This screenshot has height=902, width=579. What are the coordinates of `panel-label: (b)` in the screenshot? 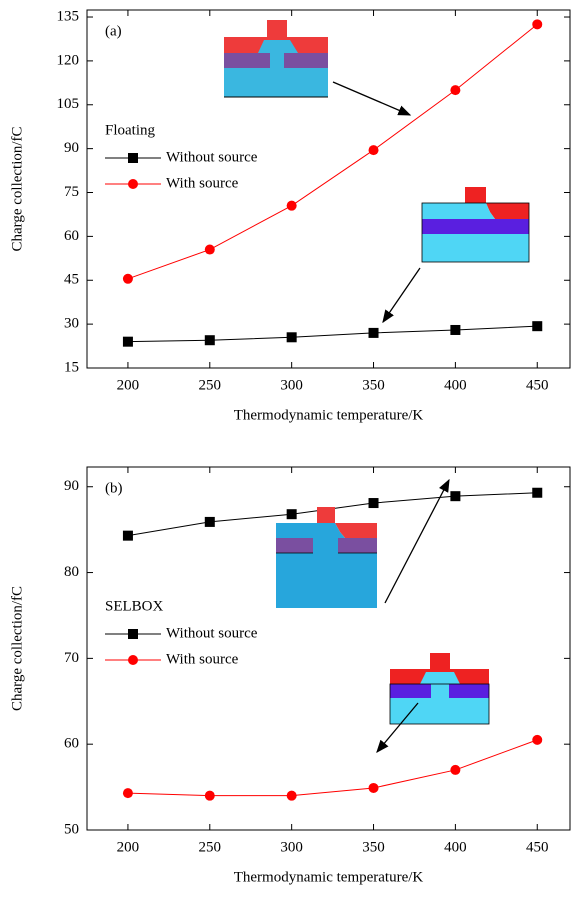 It's located at (114, 488).